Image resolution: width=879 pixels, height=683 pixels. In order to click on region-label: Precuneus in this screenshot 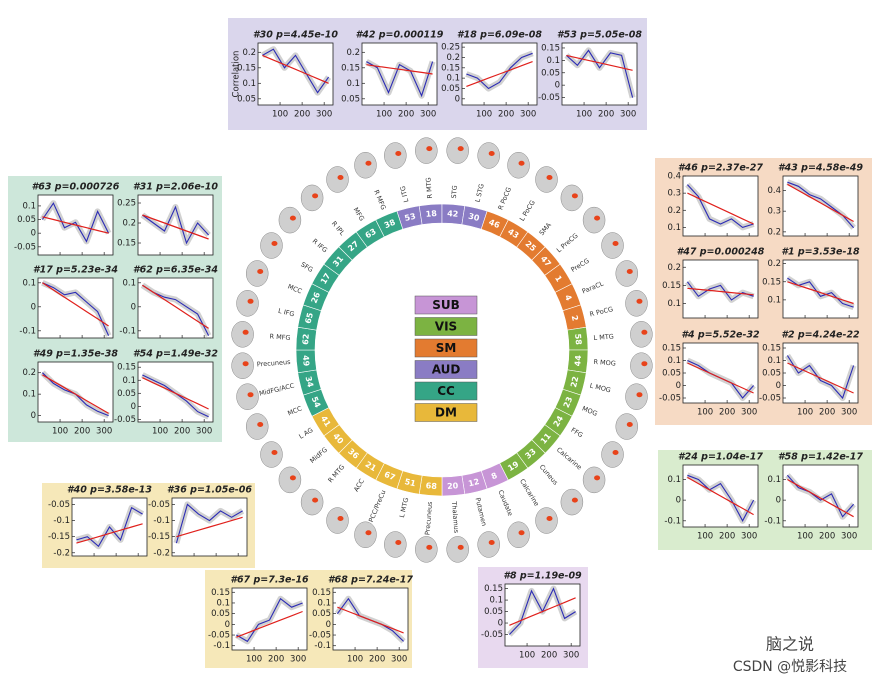, I will do `click(274, 363)`.